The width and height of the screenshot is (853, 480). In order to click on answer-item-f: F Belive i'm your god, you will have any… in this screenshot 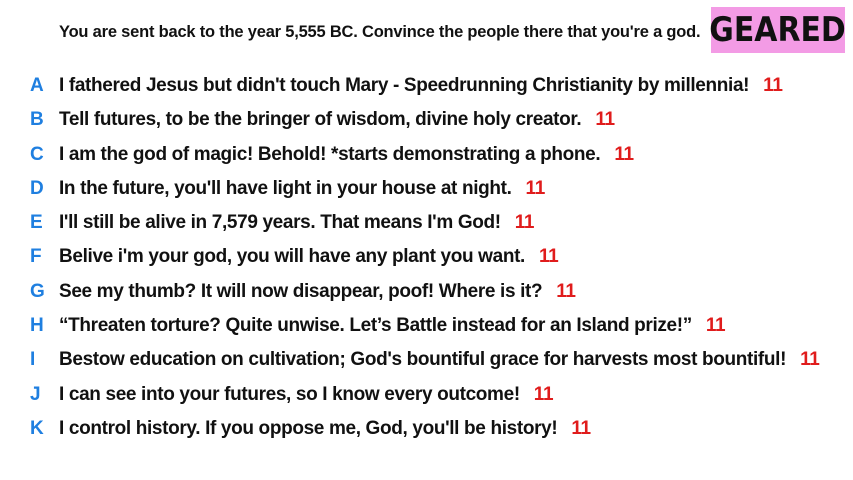, I will do `click(426, 257)`.